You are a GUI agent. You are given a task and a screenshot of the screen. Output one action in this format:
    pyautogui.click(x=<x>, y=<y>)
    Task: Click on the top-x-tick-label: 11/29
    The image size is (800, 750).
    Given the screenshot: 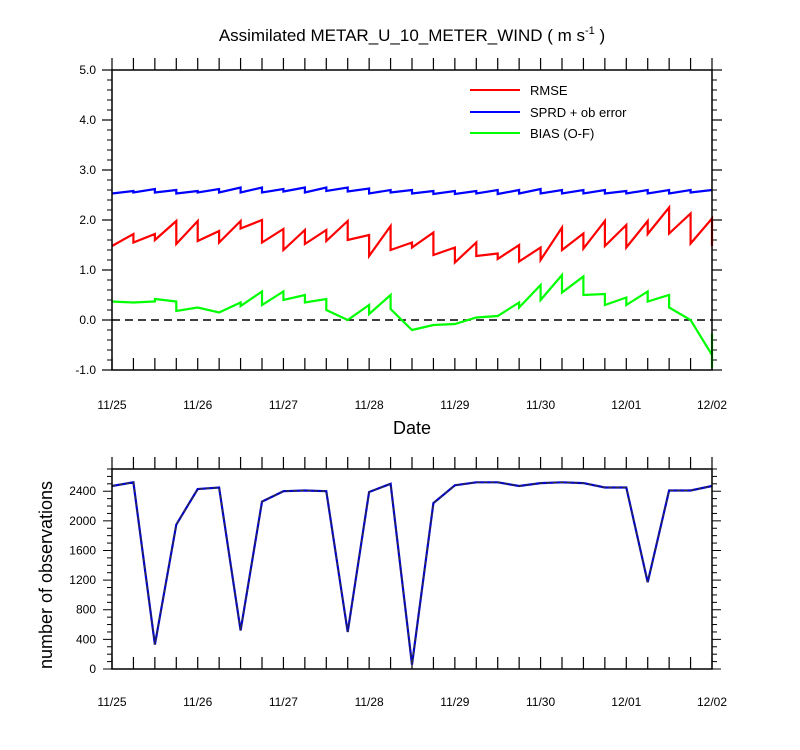 What is the action you would take?
    pyautogui.click(x=454, y=405)
    